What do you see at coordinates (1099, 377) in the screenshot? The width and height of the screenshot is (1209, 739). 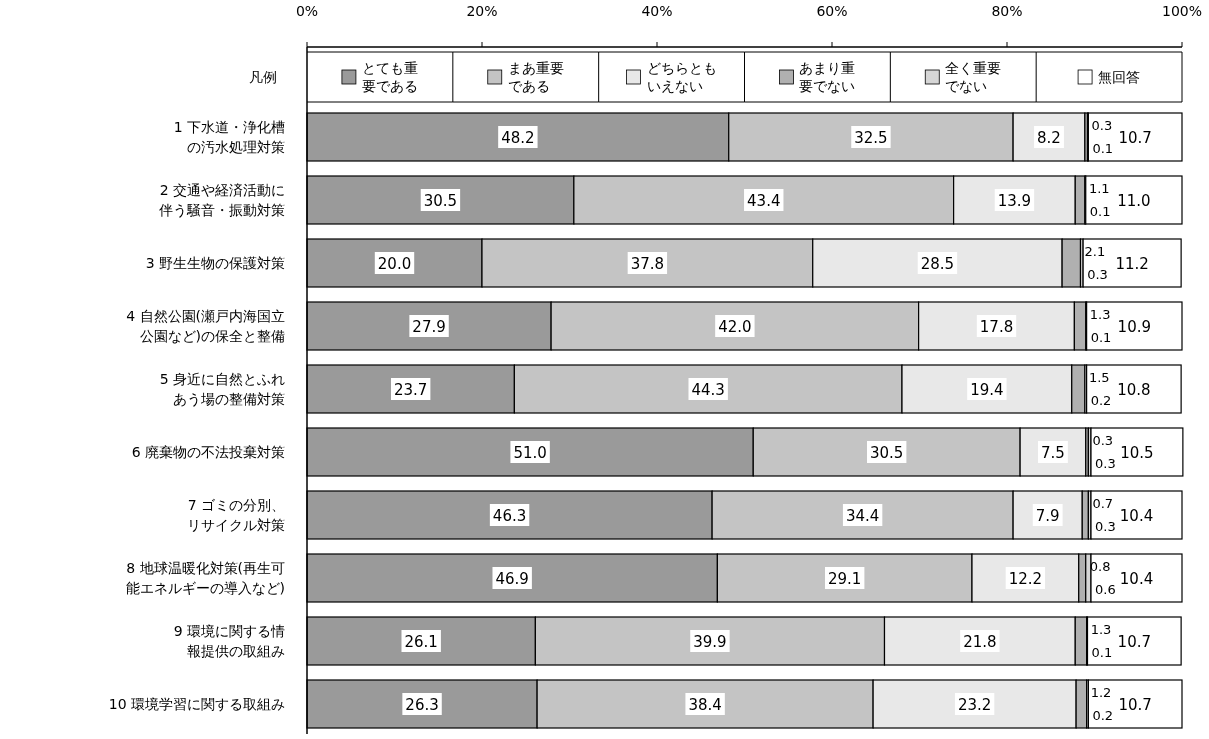 I see `data-label: 1.5` at bounding box center [1099, 377].